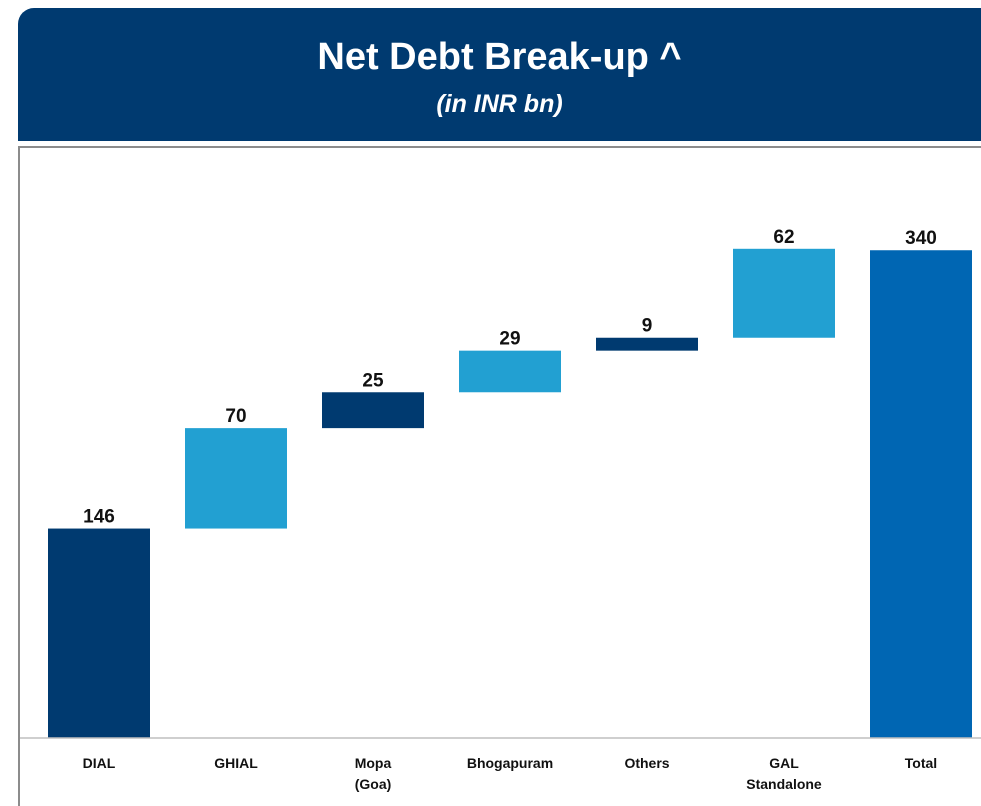  What do you see at coordinates (647, 326) in the screenshot?
I see `data-label: 9` at bounding box center [647, 326].